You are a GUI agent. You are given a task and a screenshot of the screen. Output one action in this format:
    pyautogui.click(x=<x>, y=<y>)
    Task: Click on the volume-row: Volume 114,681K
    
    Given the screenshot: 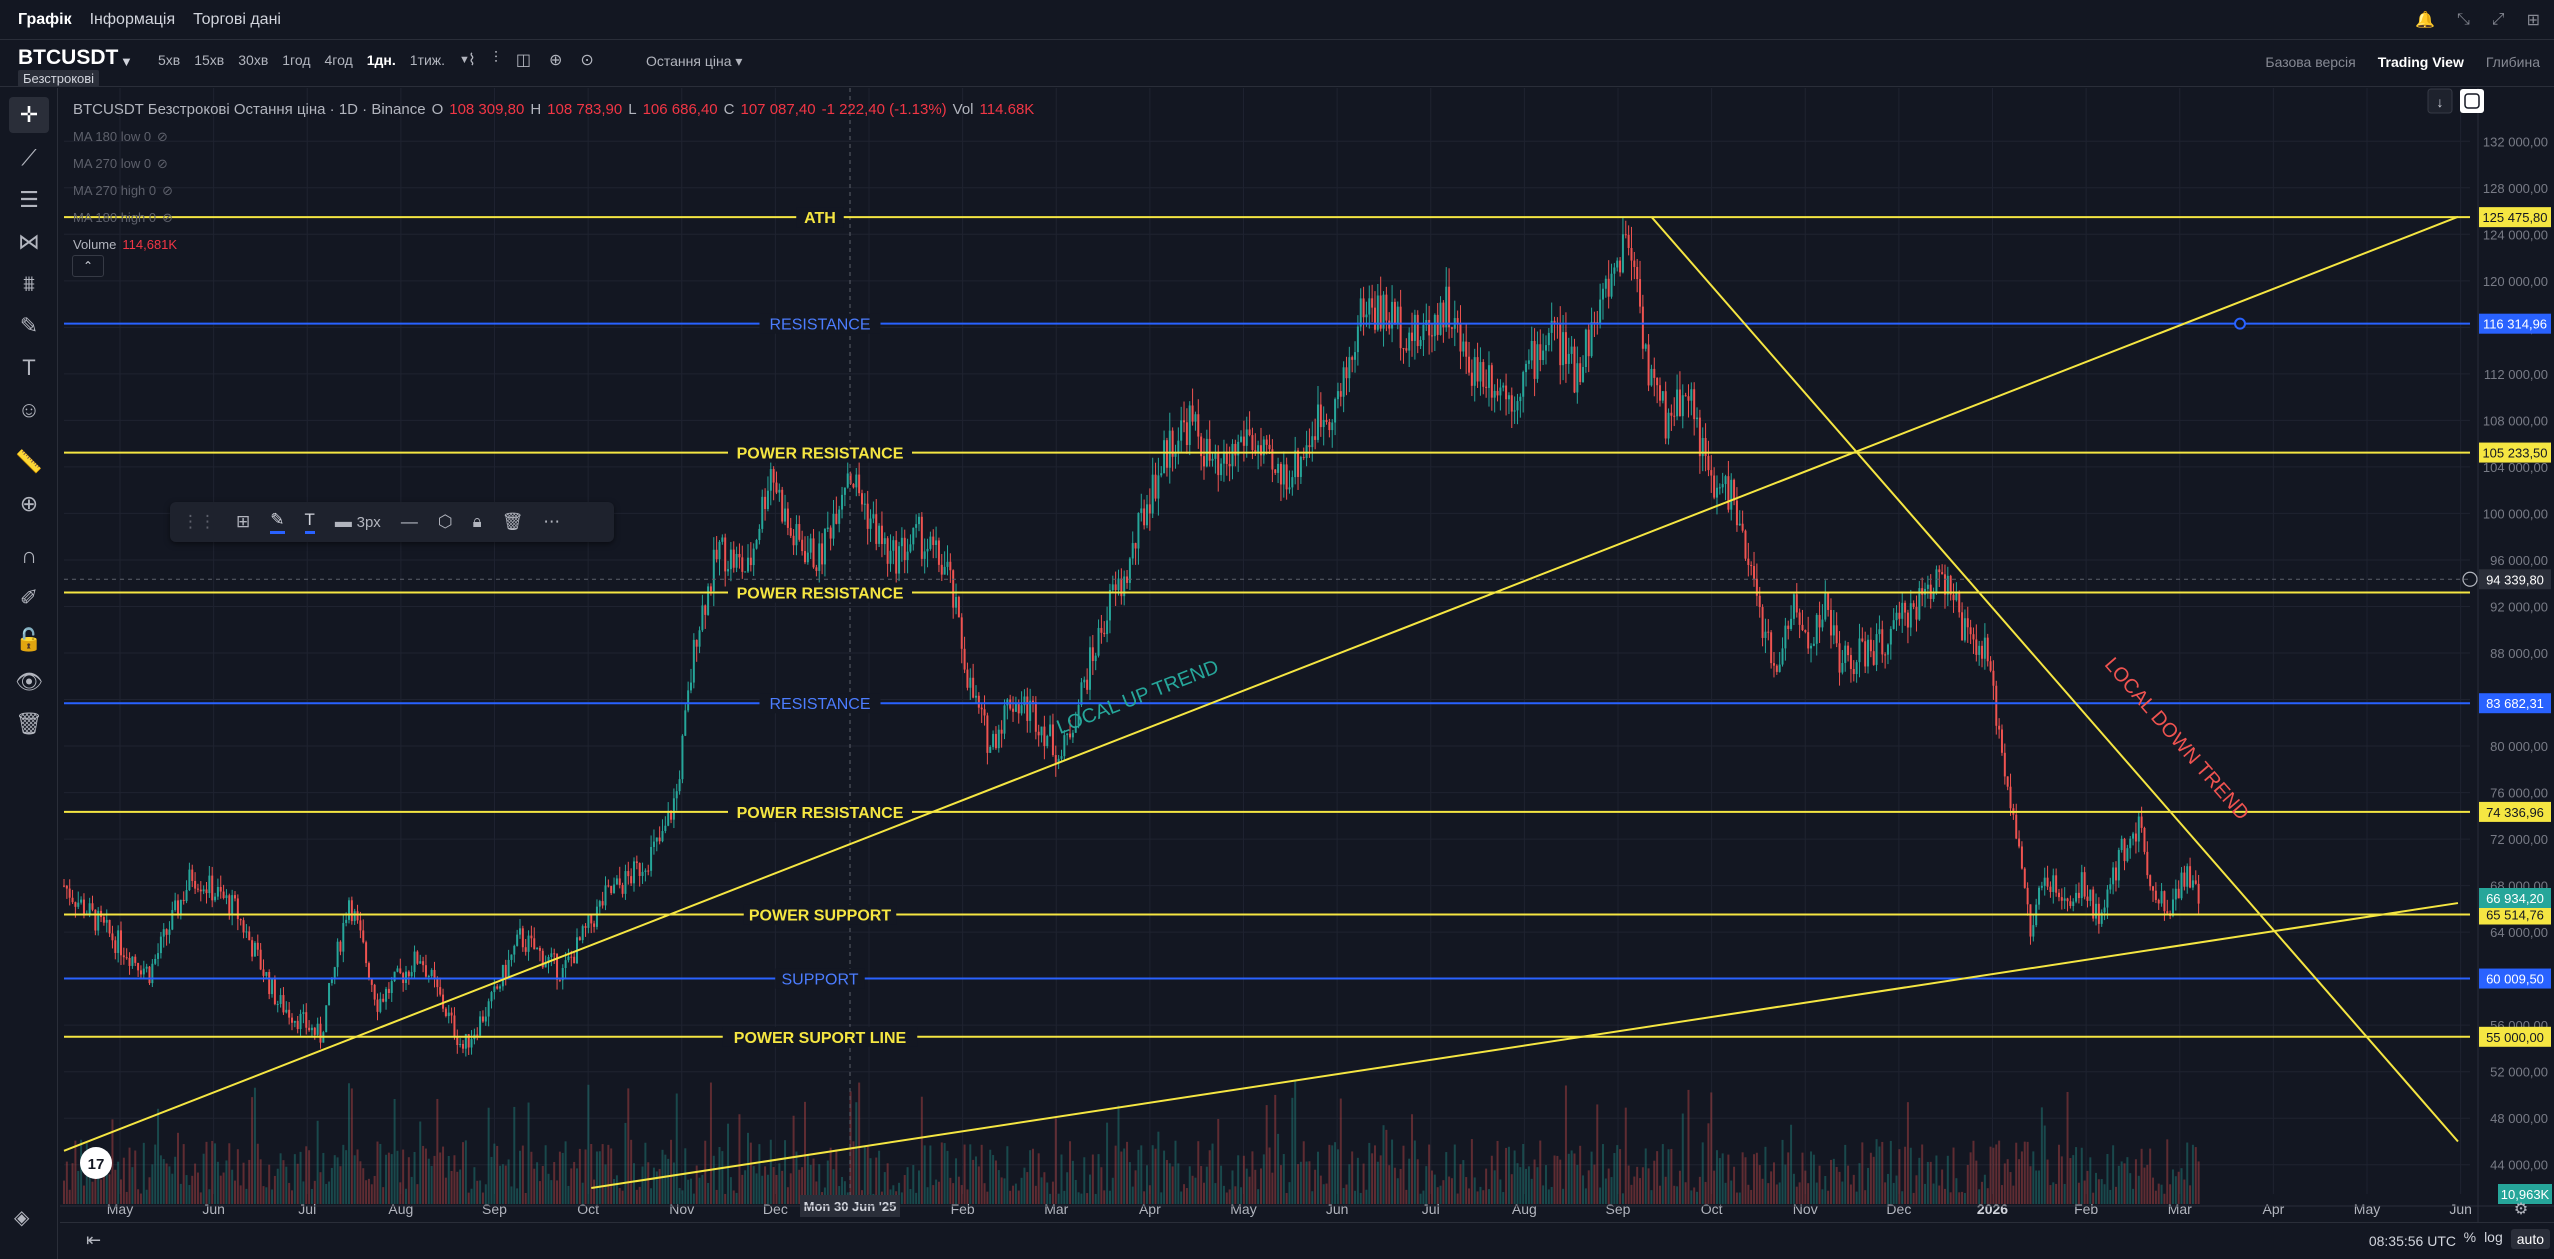 What is the action you would take?
    pyautogui.click(x=125, y=244)
    